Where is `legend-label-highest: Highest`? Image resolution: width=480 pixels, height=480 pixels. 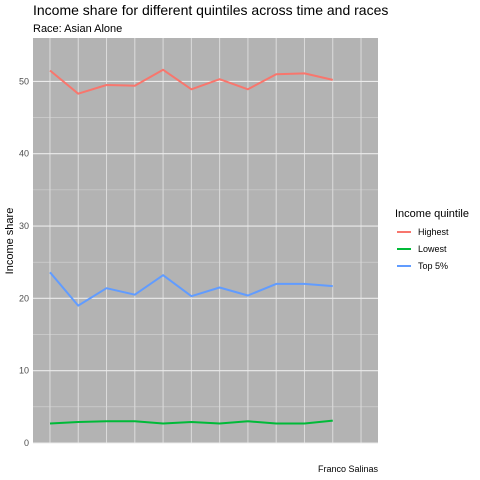
legend-label-highest: Highest is located at coordinates (433, 232).